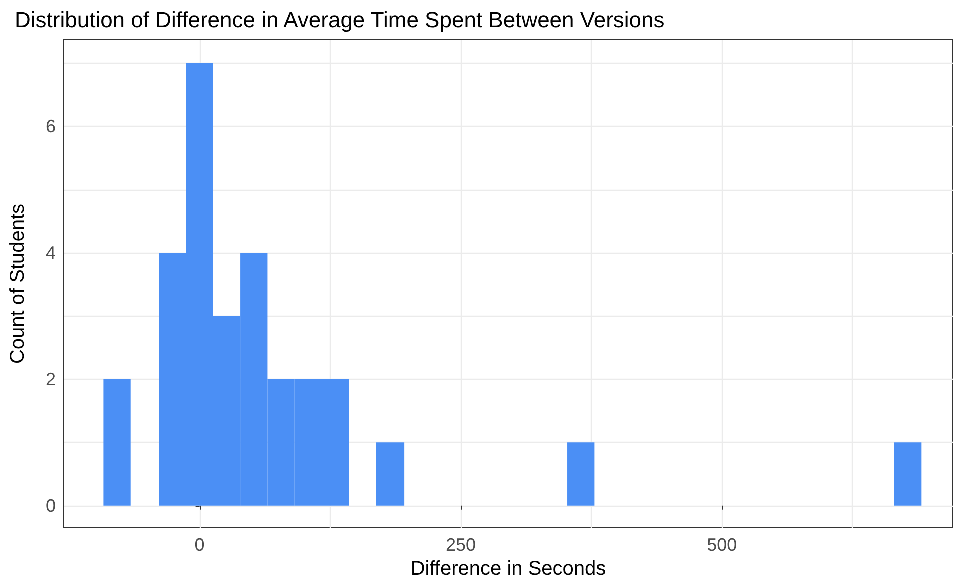  What do you see at coordinates (51, 506) in the screenshot?
I see `y-tick-label: 0` at bounding box center [51, 506].